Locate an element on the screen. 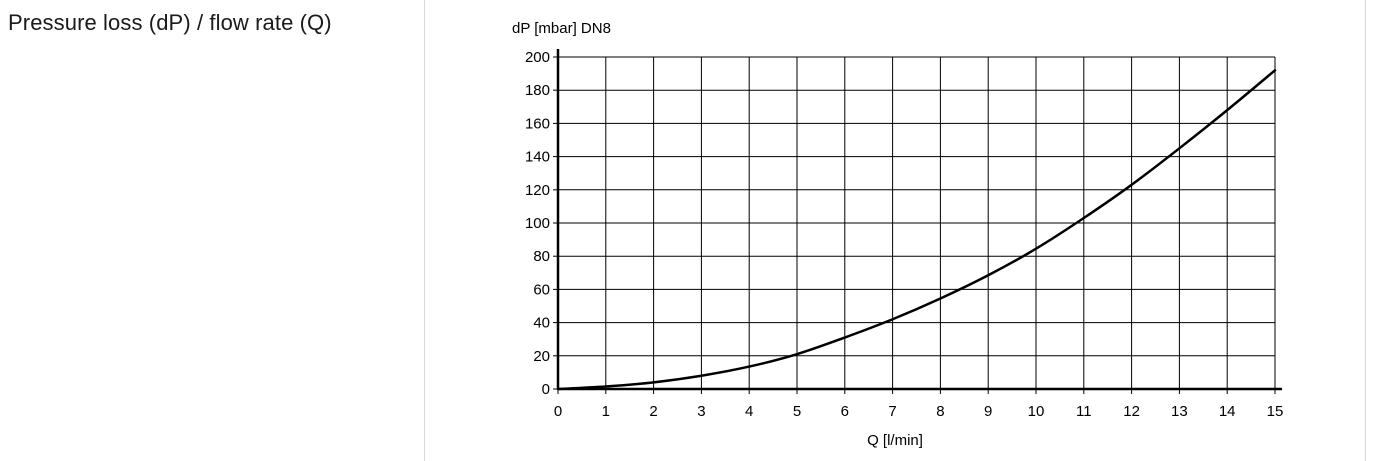  y-tick-label-0: 0 is located at coordinates (546, 389).